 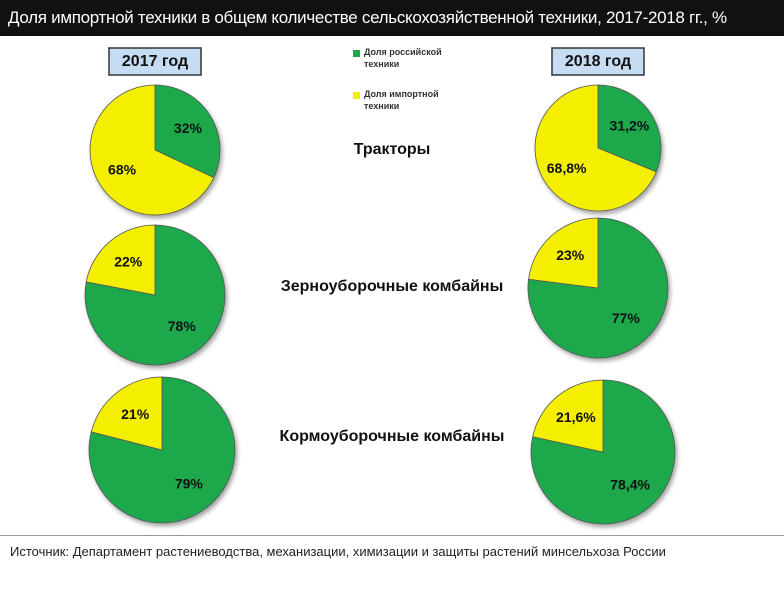 I want to click on year-label: 2017 год, so click(x=155, y=61).